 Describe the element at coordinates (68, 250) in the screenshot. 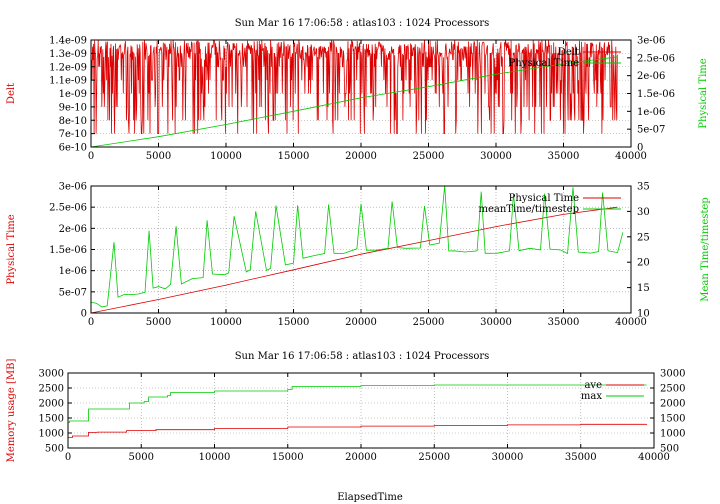

I see `y-tick-label: 1.5e-06` at that location.